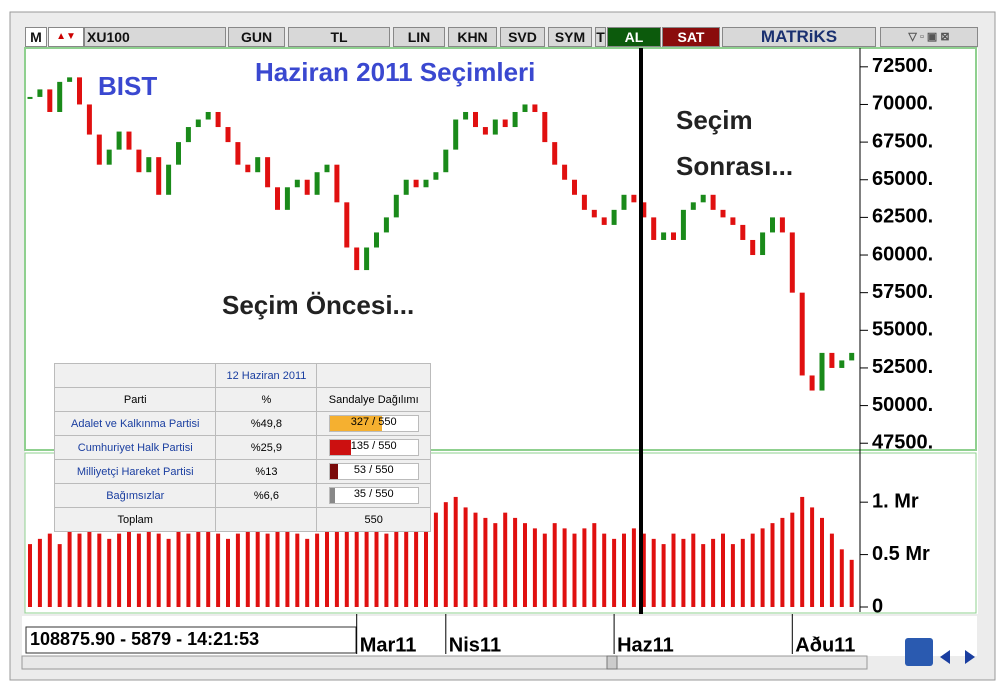 The width and height of the screenshot is (1008, 689). I want to click on toolbar-button: T, so click(600, 37).